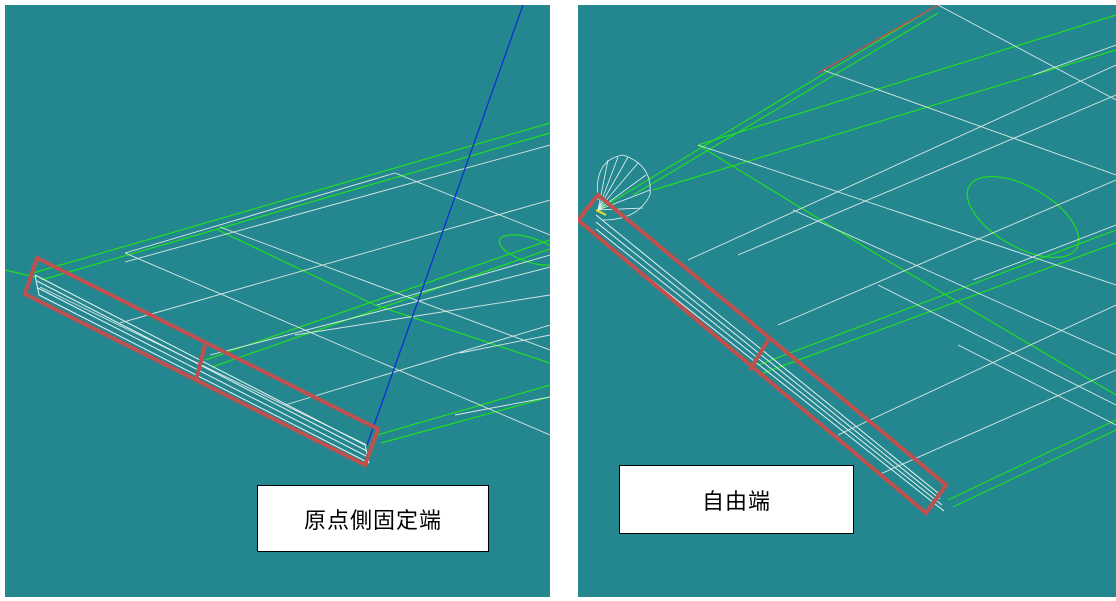  I want to click on right-green-edge-lower, so click(936, 297).